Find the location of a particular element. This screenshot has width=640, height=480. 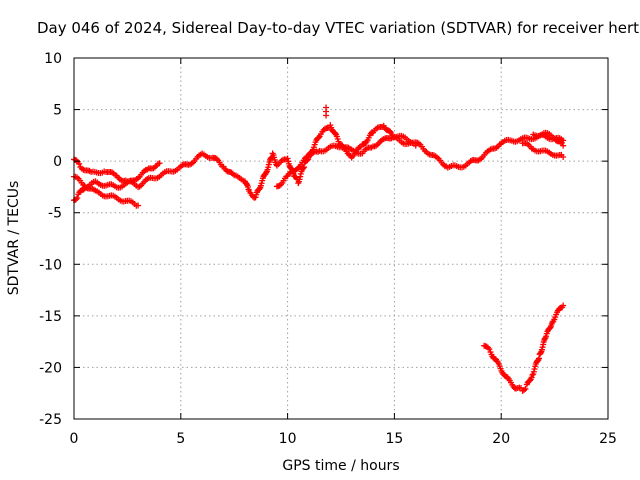

y-tick-label: -10 is located at coordinates (50, 265).